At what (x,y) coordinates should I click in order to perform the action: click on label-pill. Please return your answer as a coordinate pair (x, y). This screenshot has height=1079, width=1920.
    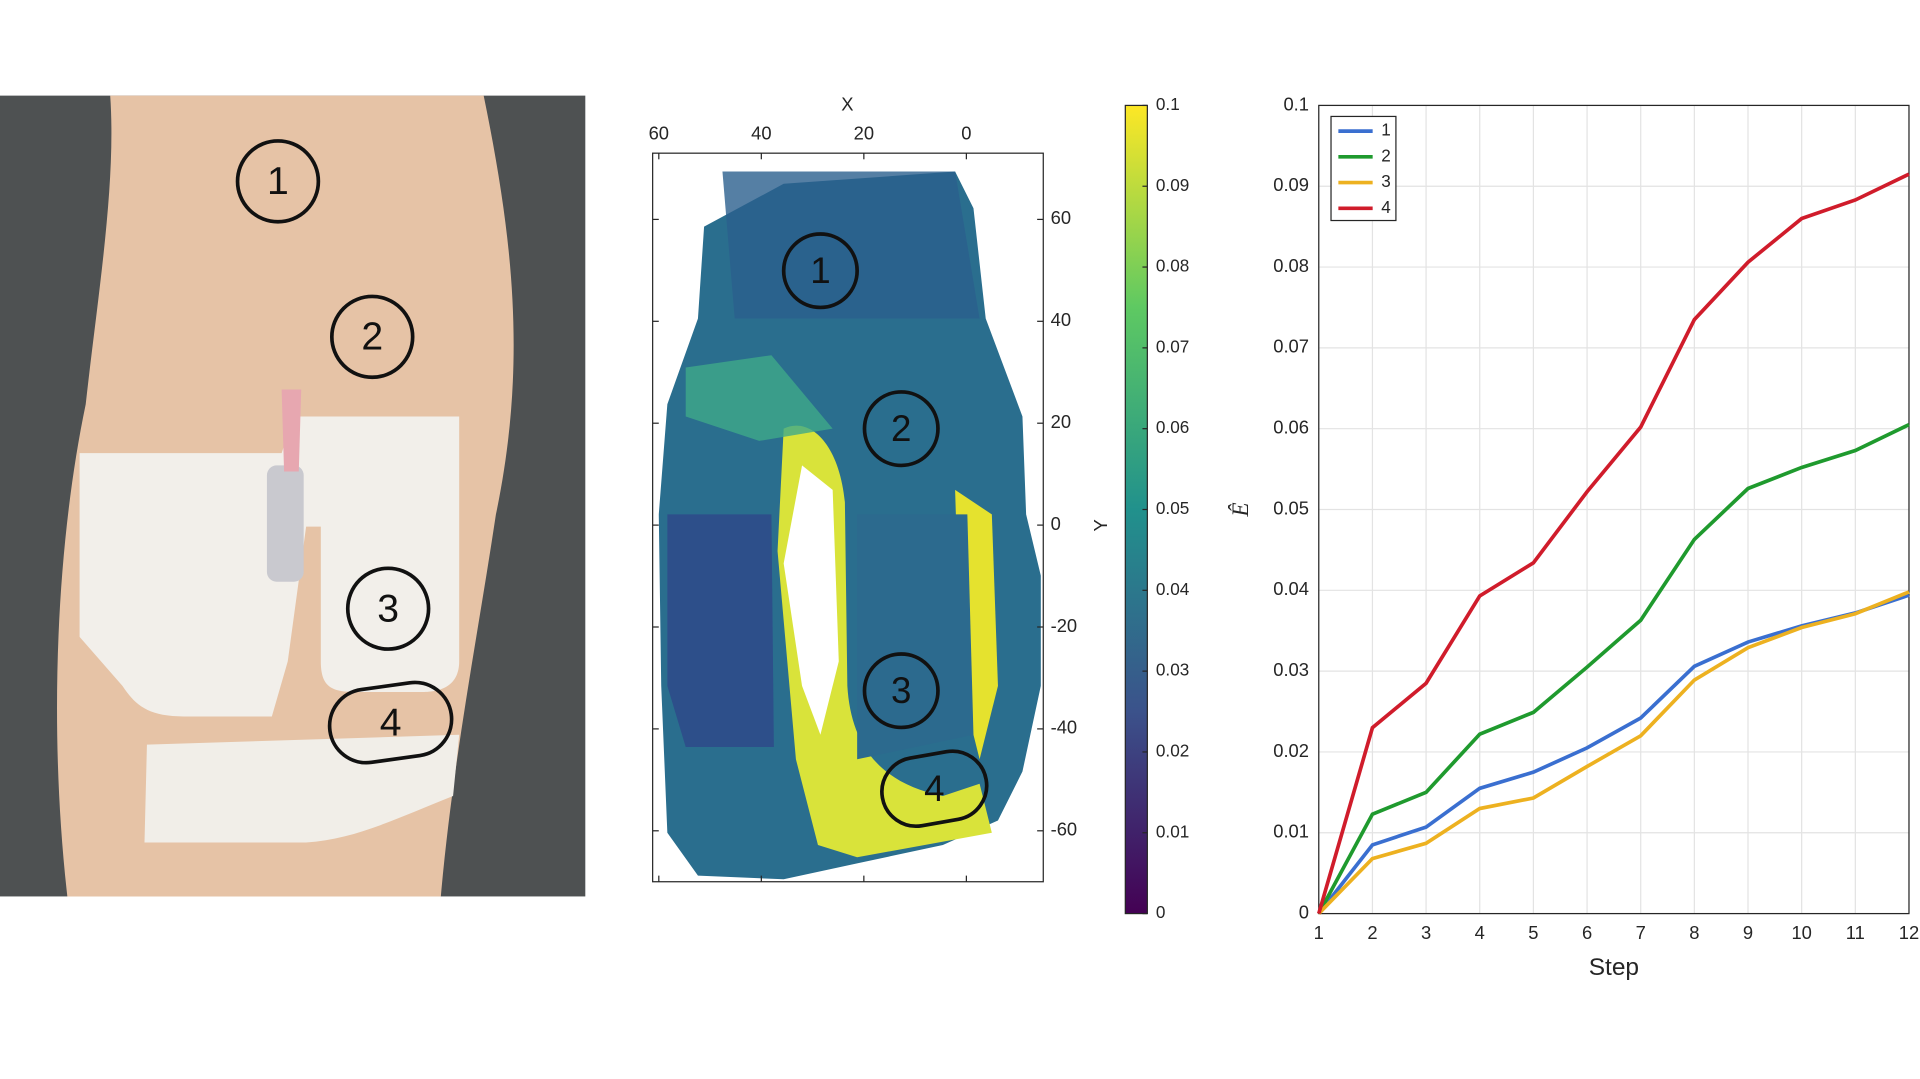
    Looking at the image, I should click on (390, 722).